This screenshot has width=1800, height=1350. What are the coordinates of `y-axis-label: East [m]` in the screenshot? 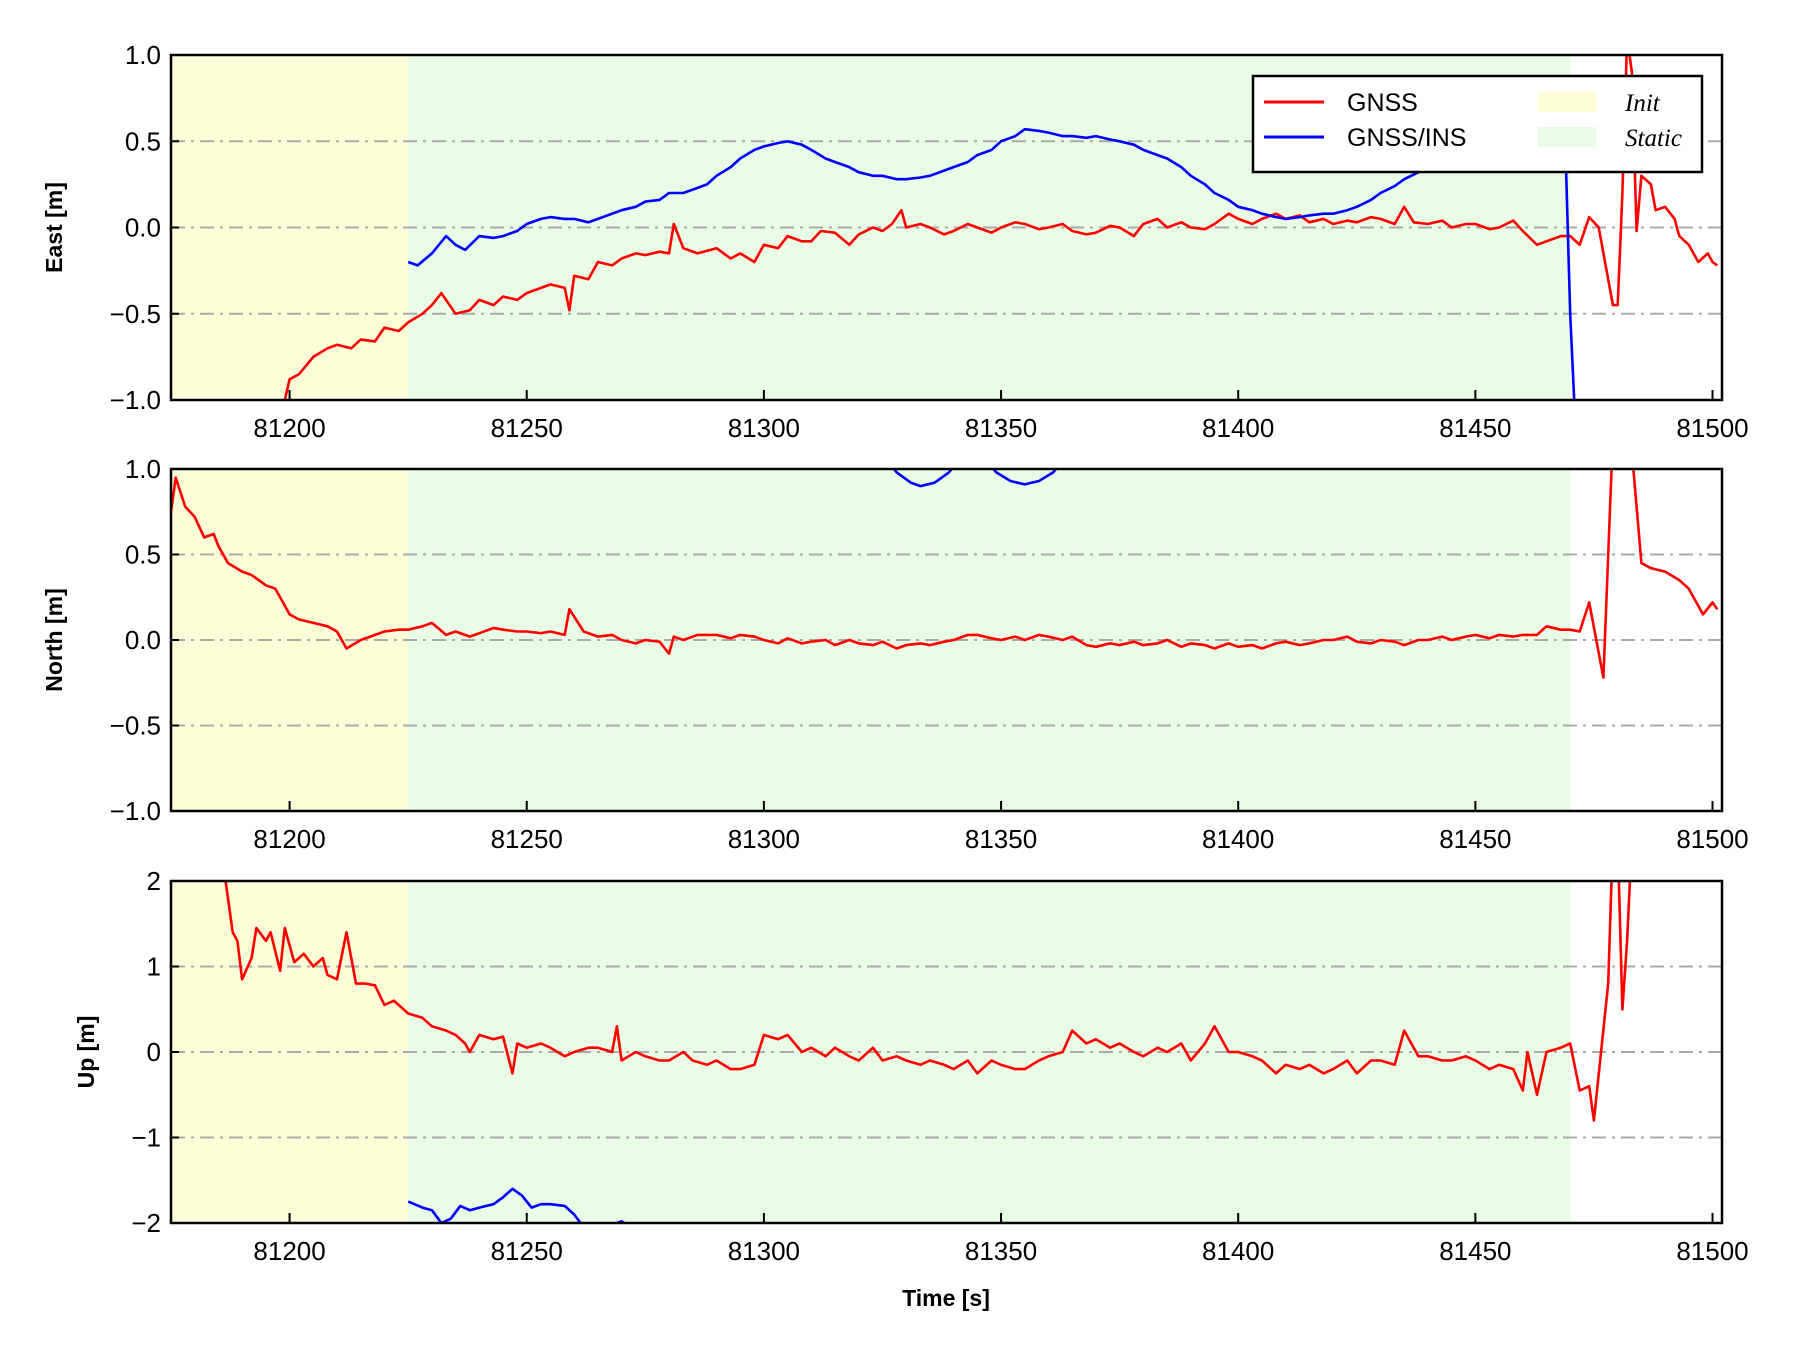 It's located at (54, 227).